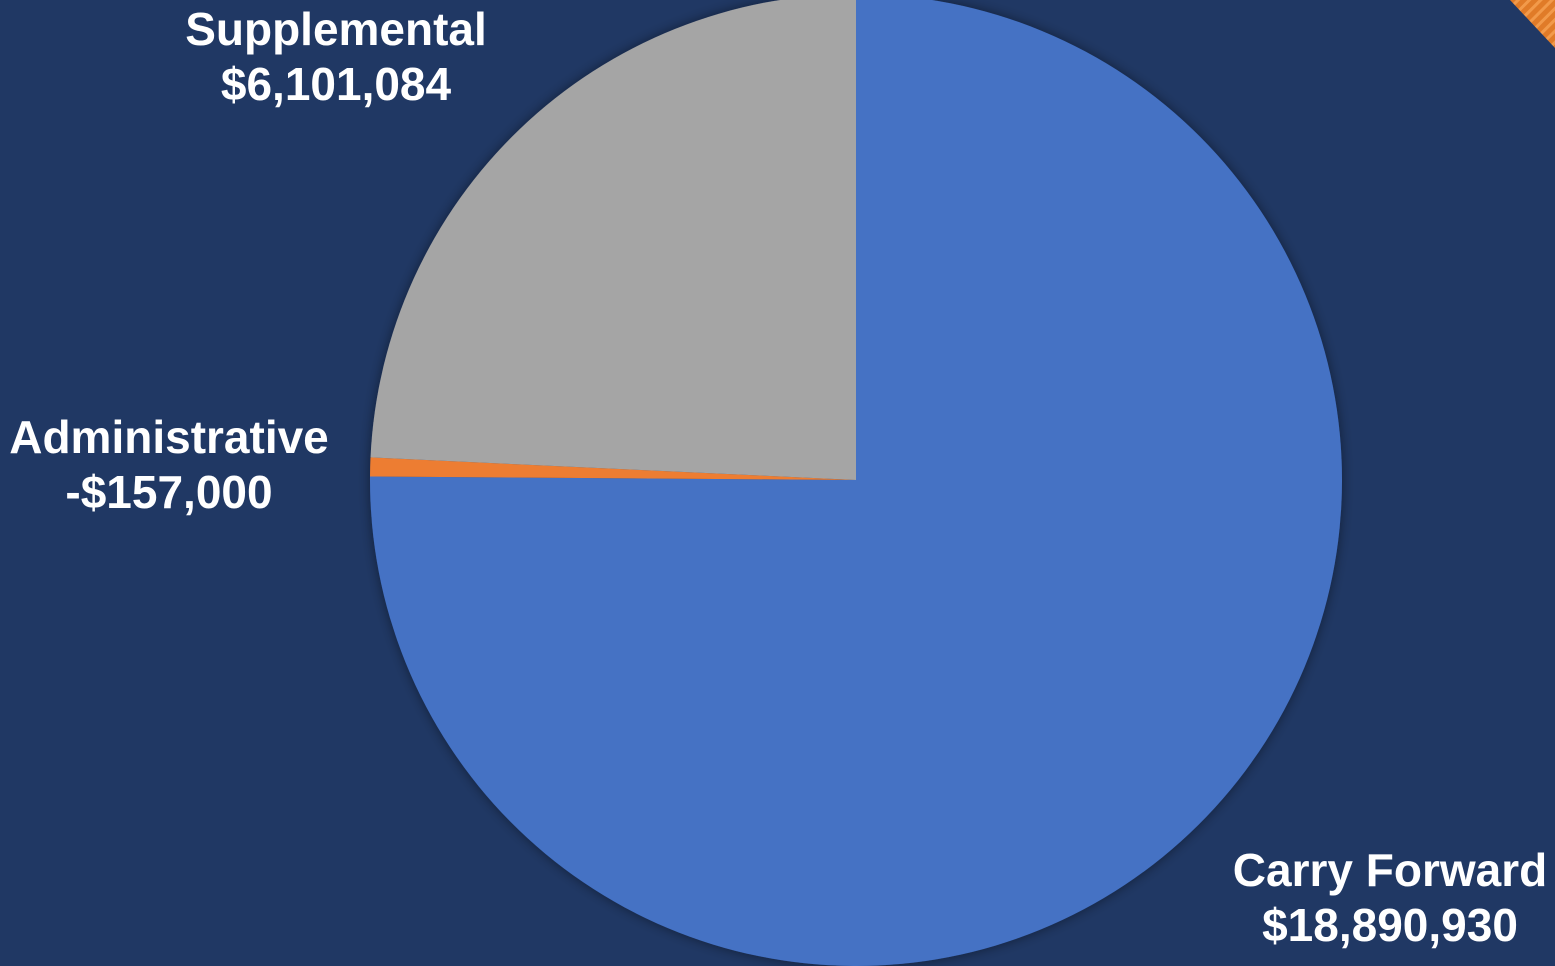 Image resolution: width=1555 pixels, height=966 pixels. Describe the element at coordinates (336, 84) in the screenshot. I see `slice-value-supplemental: $6,101,084` at that location.